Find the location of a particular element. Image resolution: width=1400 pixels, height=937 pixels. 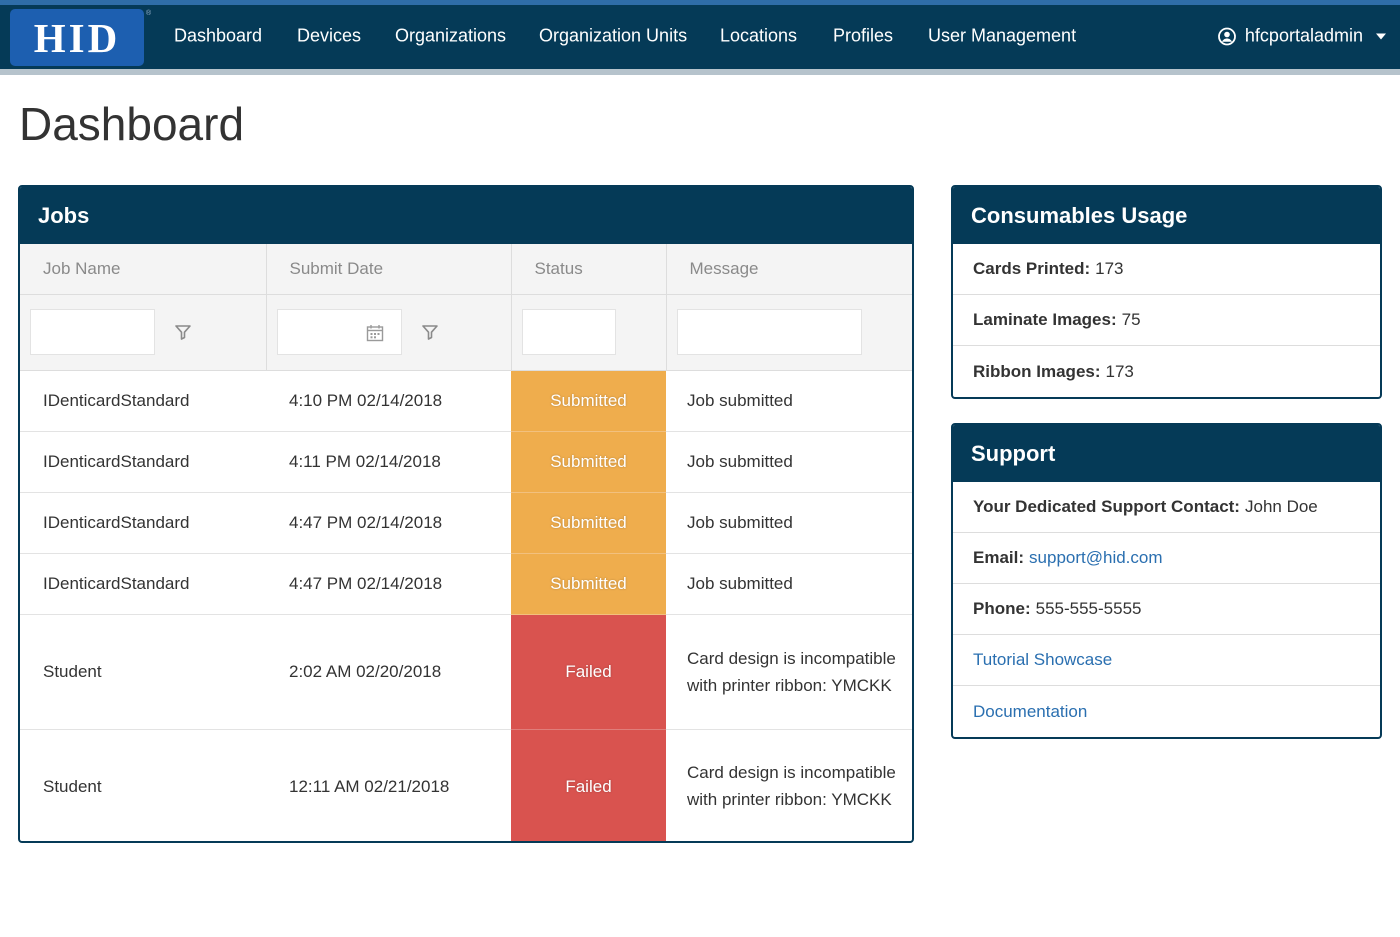

column-header-submit-date: Submit Date is located at coordinates (389, 269).